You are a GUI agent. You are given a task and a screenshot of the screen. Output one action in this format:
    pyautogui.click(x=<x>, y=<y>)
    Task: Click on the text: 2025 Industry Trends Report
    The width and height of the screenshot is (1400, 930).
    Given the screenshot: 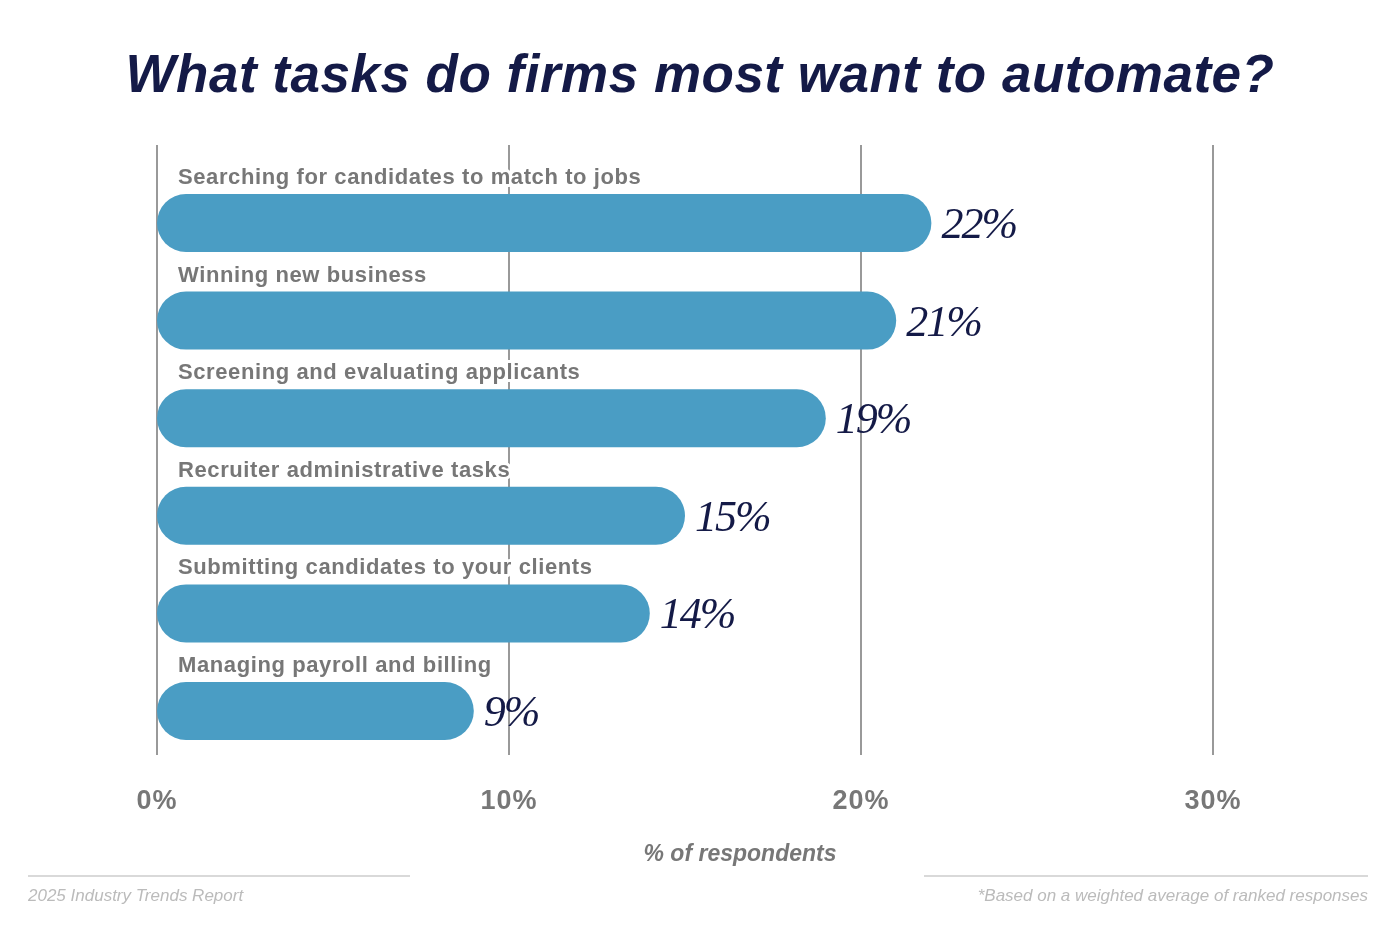 What is the action you would take?
    pyautogui.click(x=136, y=895)
    